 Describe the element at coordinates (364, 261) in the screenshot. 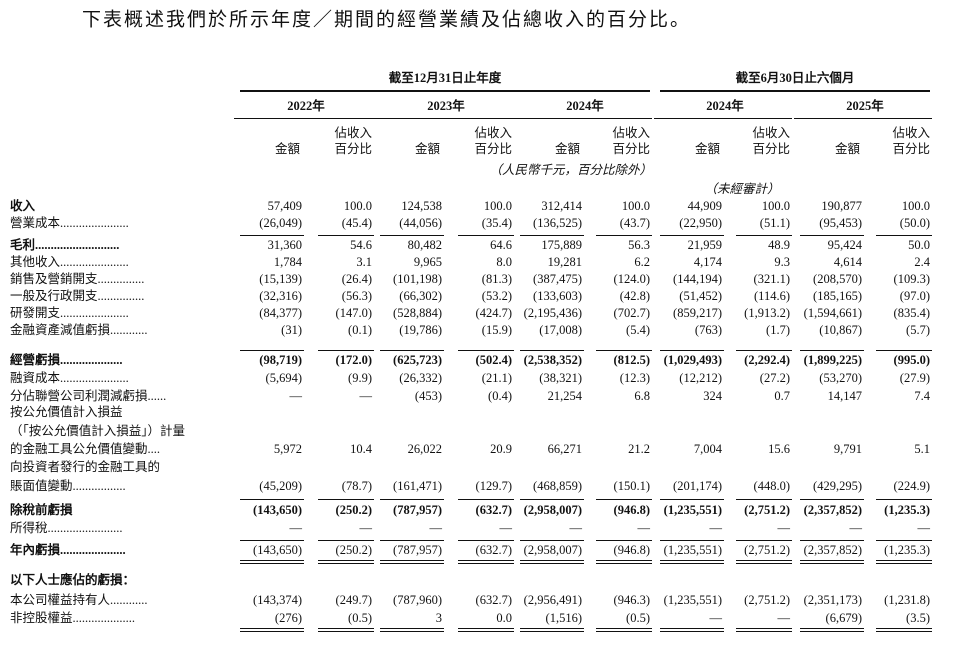

I see `cell-value: 3.1` at that location.